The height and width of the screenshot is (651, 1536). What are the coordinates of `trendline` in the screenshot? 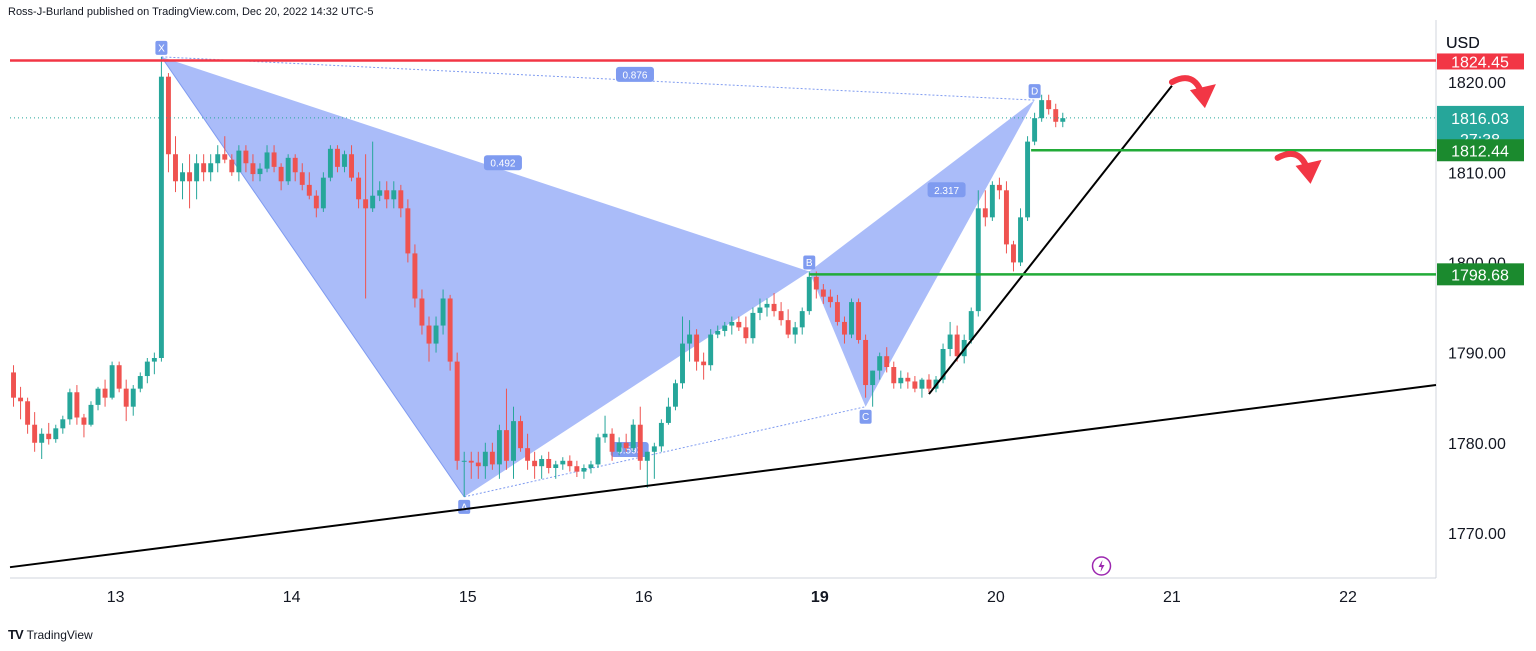 It's located at (1050, 240).